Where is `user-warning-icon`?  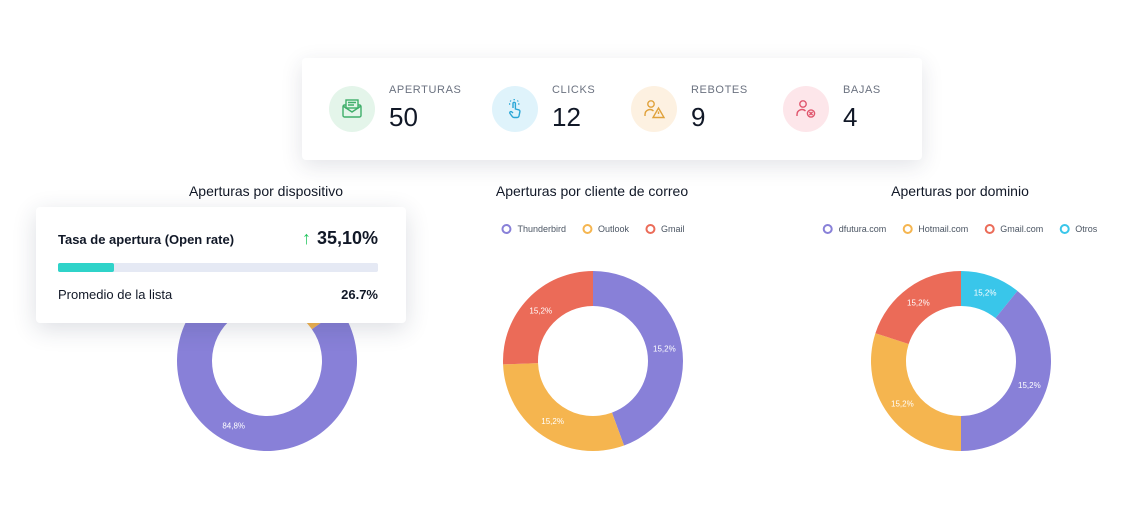 user-warning-icon is located at coordinates (655, 109).